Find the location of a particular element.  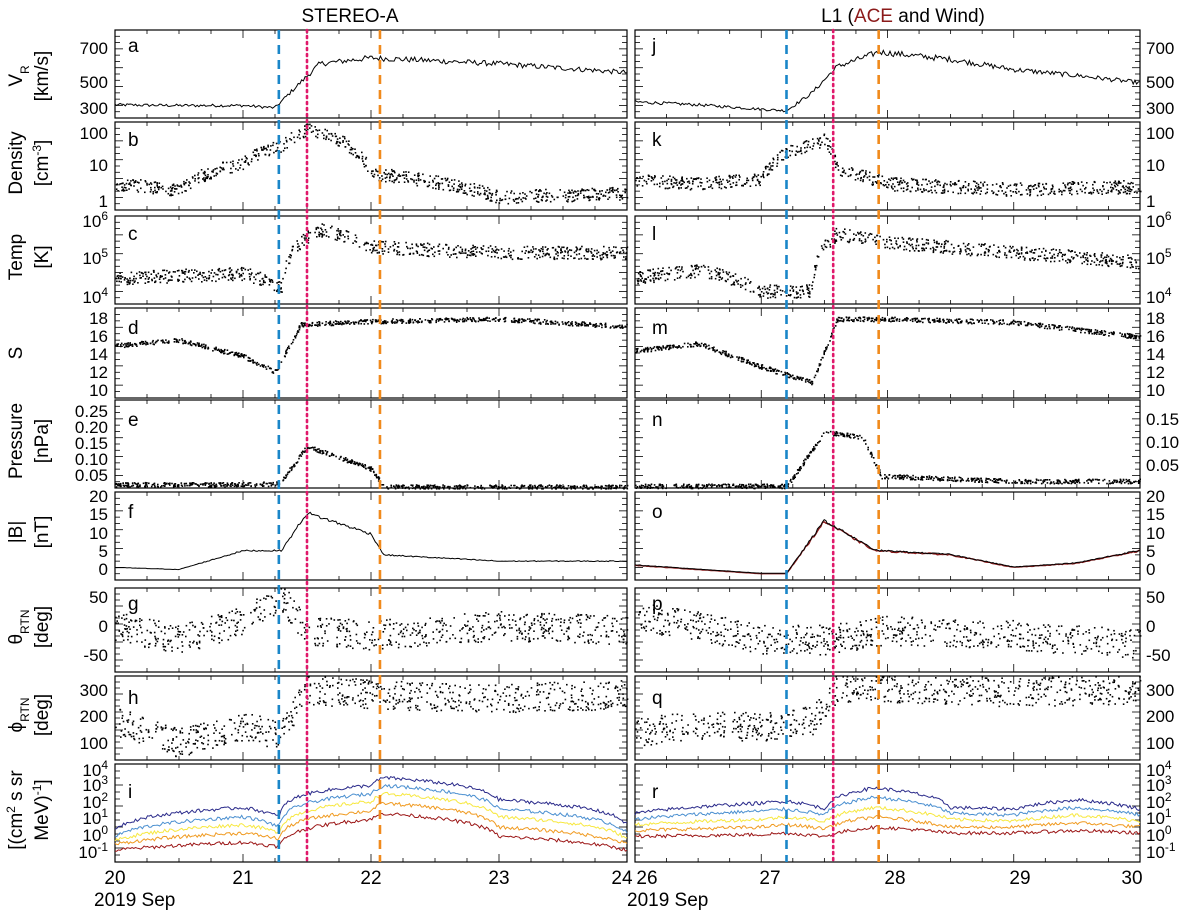

rtick-th-50: 50 is located at coordinates (1155, 597).